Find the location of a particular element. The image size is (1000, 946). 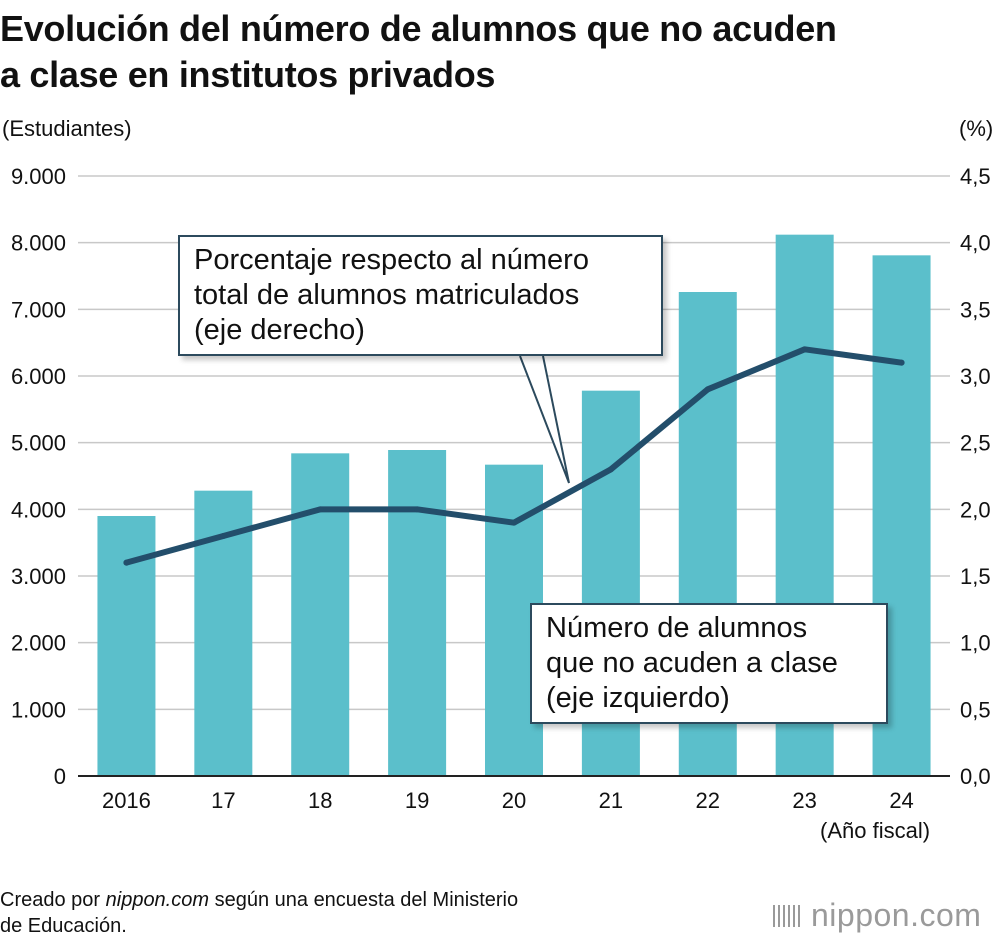

right-tick-label: 1,0 is located at coordinates (975, 643).